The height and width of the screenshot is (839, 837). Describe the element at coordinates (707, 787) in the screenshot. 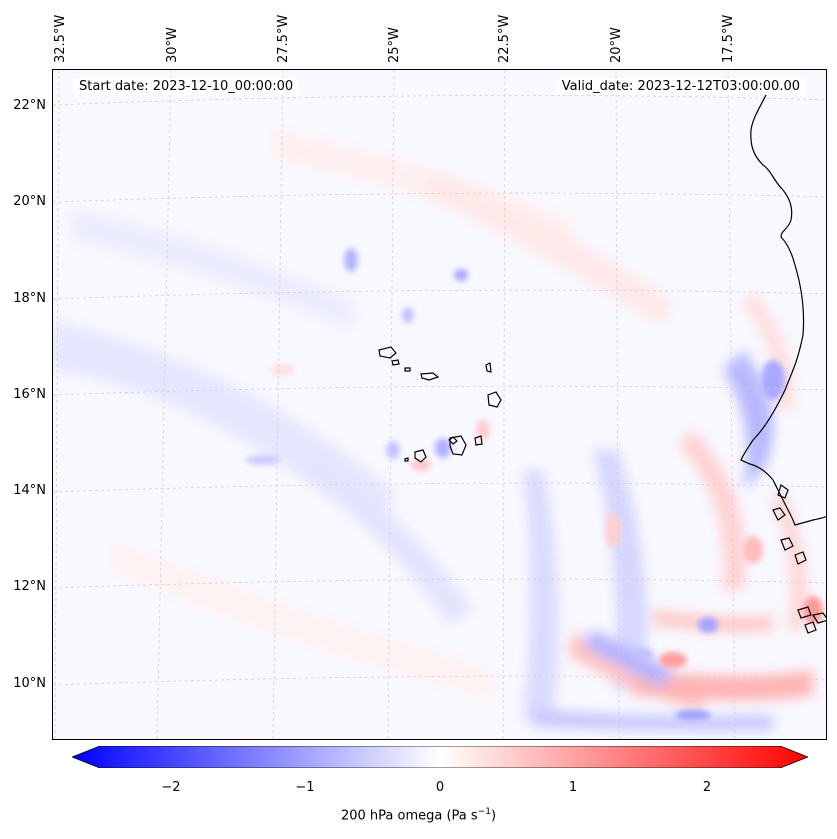

I see `colorbar-tick: 2` at that location.